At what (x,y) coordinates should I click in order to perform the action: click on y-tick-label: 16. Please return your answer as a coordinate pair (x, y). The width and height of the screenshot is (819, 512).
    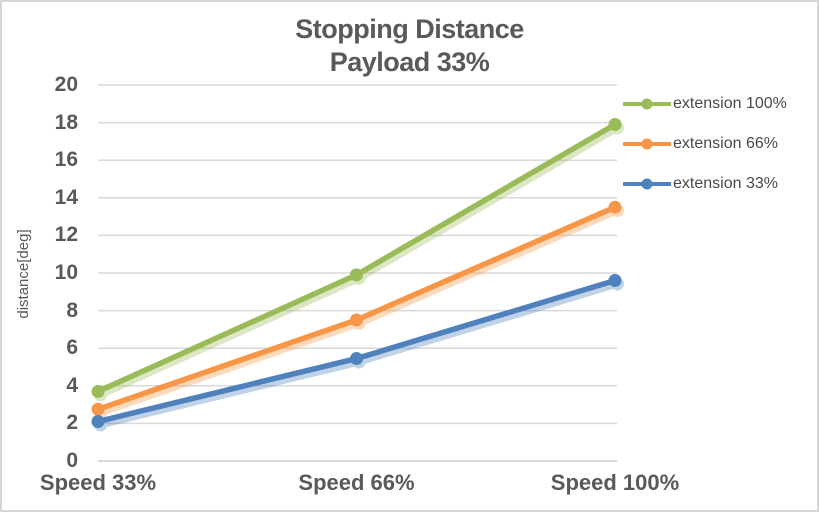
    Looking at the image, I should click on (66, 160).